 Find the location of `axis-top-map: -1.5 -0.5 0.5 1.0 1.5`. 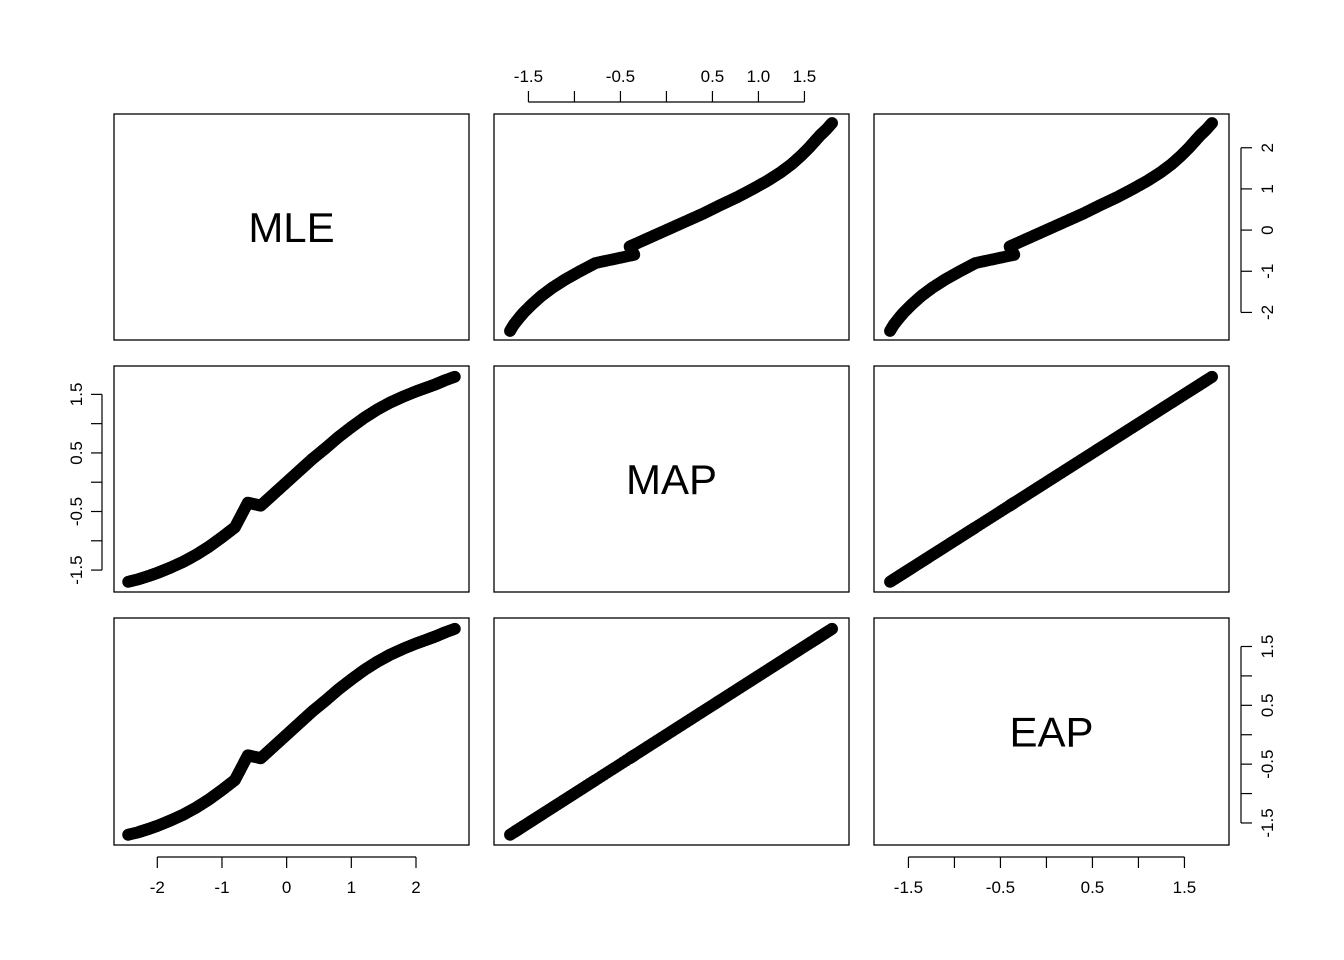

axis-top-map: -1.5 -0.5 0.5 1.0 1.5 is located at coordinates (665, 85).